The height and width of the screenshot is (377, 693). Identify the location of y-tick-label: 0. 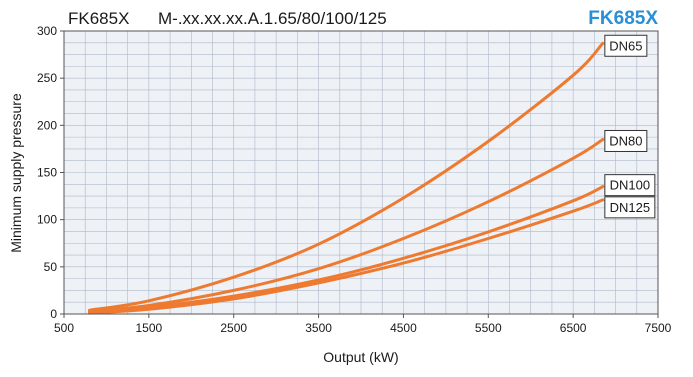
(53, 314).